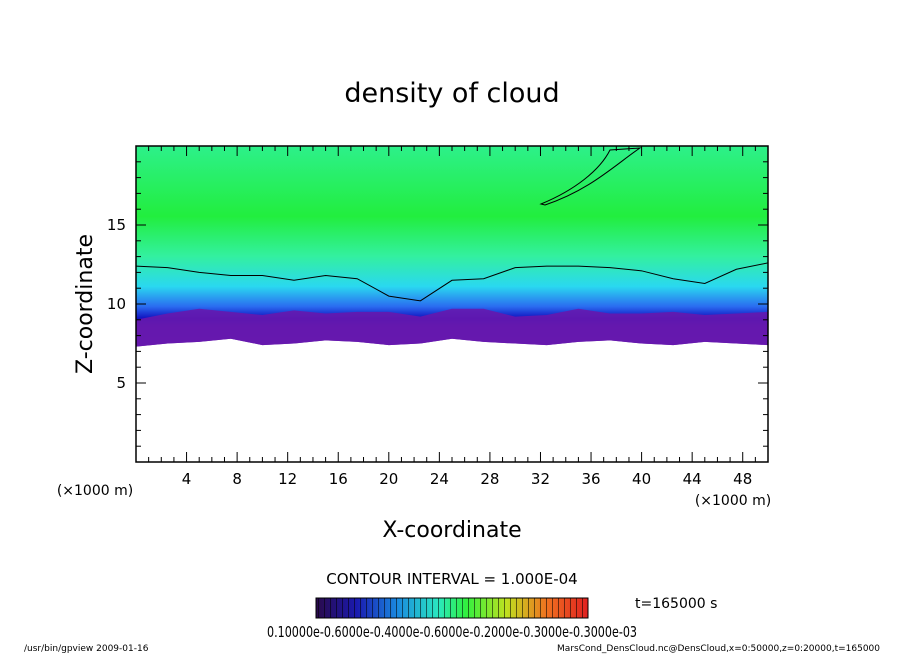  Describe the element at coordinates (733, 501) in the screenshot. I see `x-axis-unit-right: (×1000 m)` at that location.